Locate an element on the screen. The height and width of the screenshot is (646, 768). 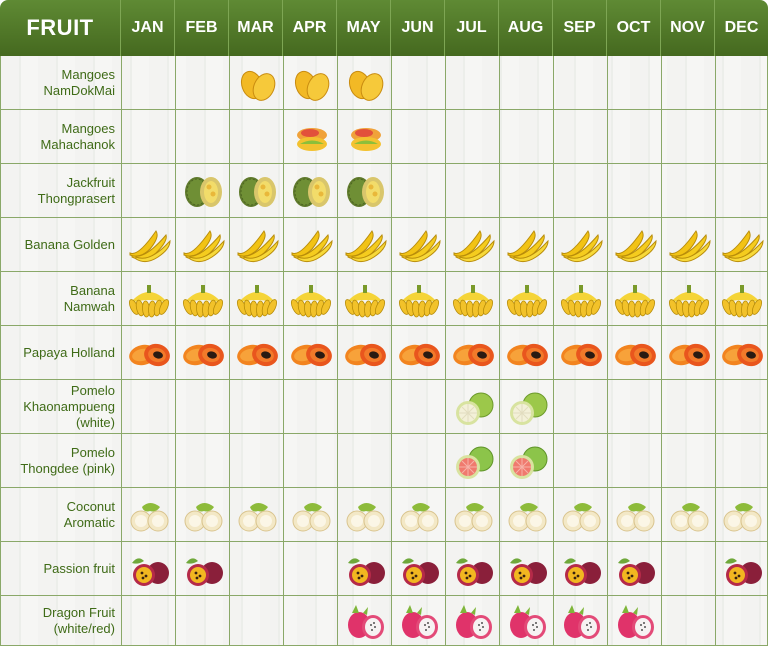
fruit-name-label: Coconut Aromatic is located at coordinates (61, 514).